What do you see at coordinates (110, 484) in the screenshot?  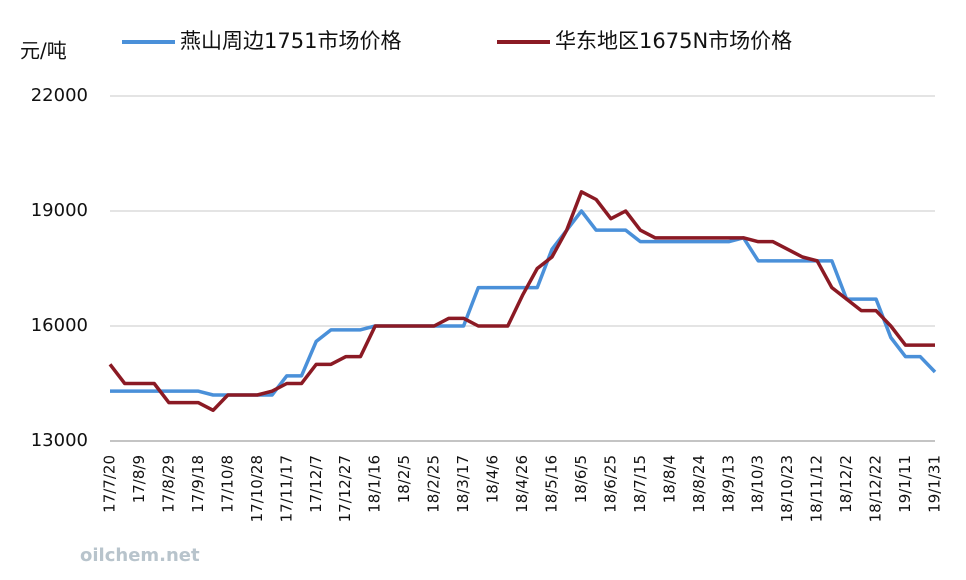 I see `x-tick-label: 17/7/20` at bounding box center [110, 484].